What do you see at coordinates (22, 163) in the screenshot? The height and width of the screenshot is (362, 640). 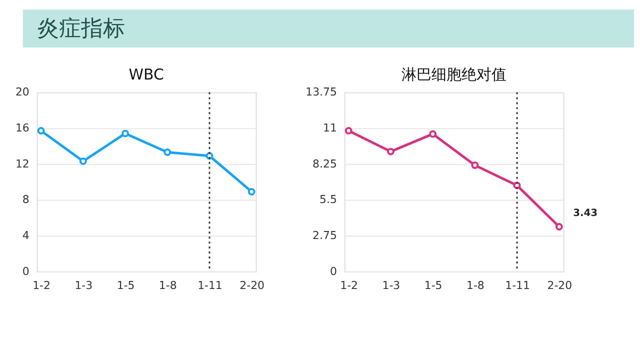 I see `y-tick-label: 12` at bounding box center [22, 163].